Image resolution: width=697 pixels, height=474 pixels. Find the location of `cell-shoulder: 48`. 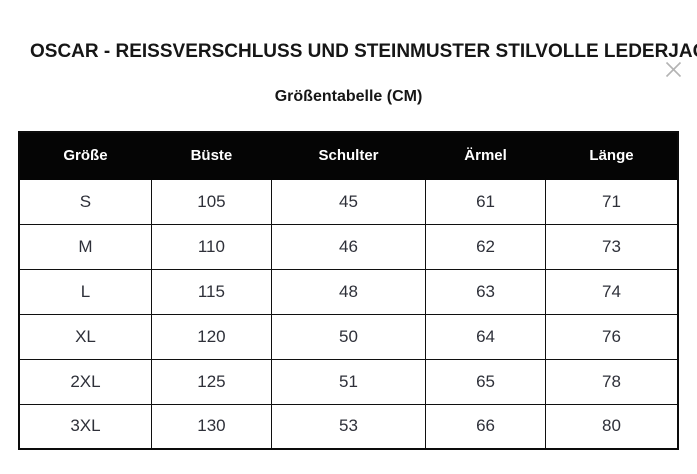

cell-shoulder: 48 is located at coordinates (348, 291).